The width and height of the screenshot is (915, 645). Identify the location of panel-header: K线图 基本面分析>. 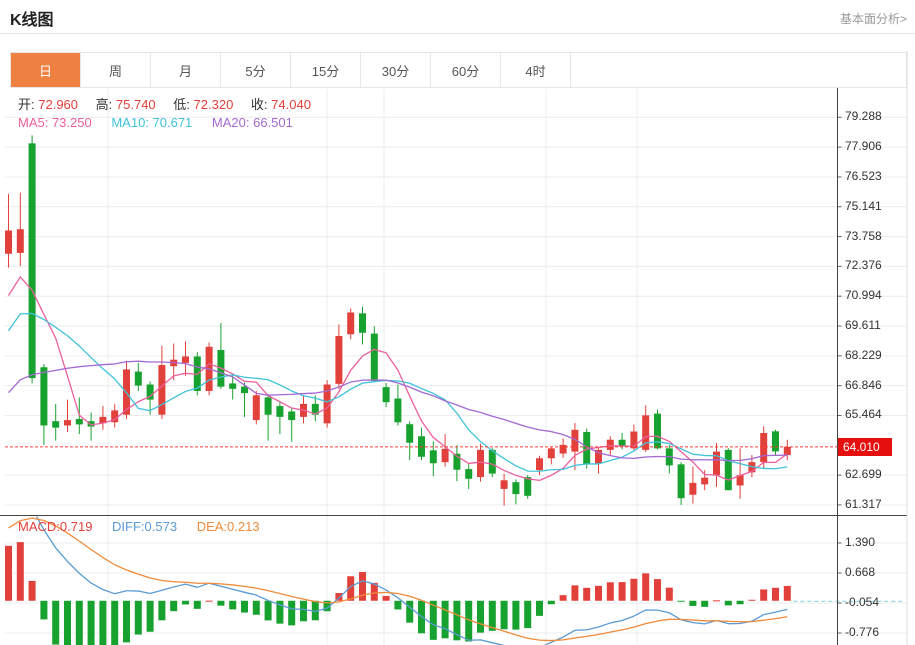
(457, 17).